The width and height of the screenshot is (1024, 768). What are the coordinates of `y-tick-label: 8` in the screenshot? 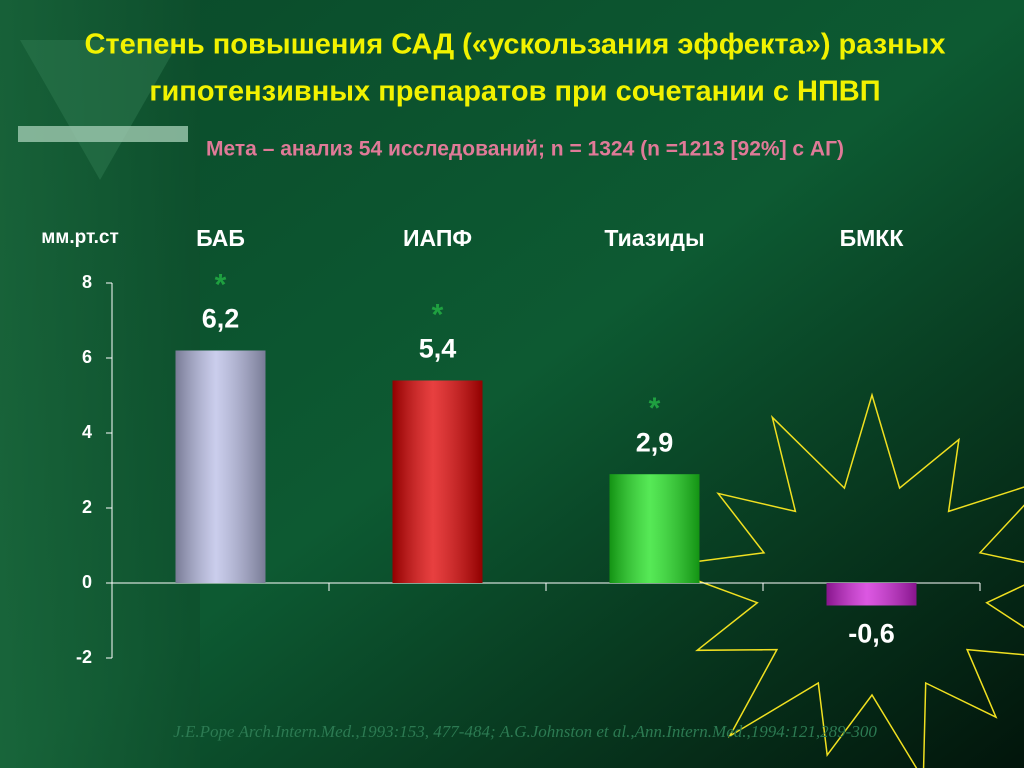 It's located at (87, 282).